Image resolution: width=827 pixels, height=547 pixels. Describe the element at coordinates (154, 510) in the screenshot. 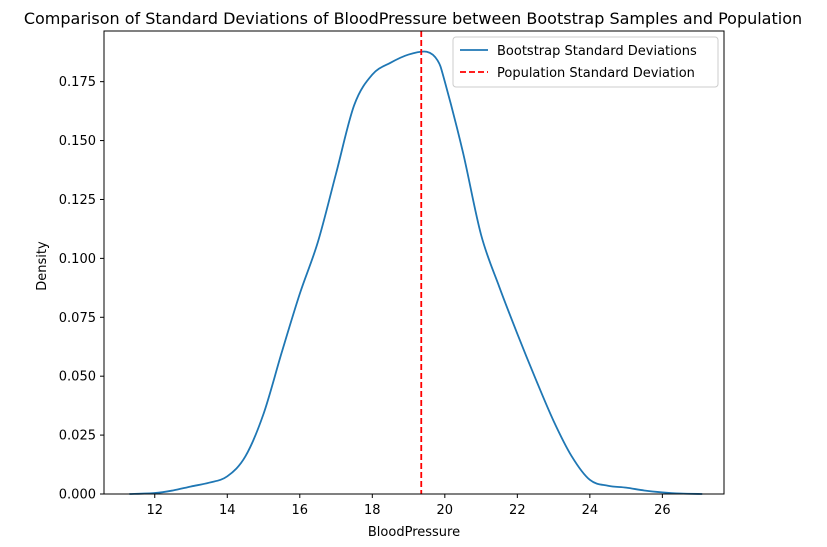

I see `x-tick-label: 12` at that location.